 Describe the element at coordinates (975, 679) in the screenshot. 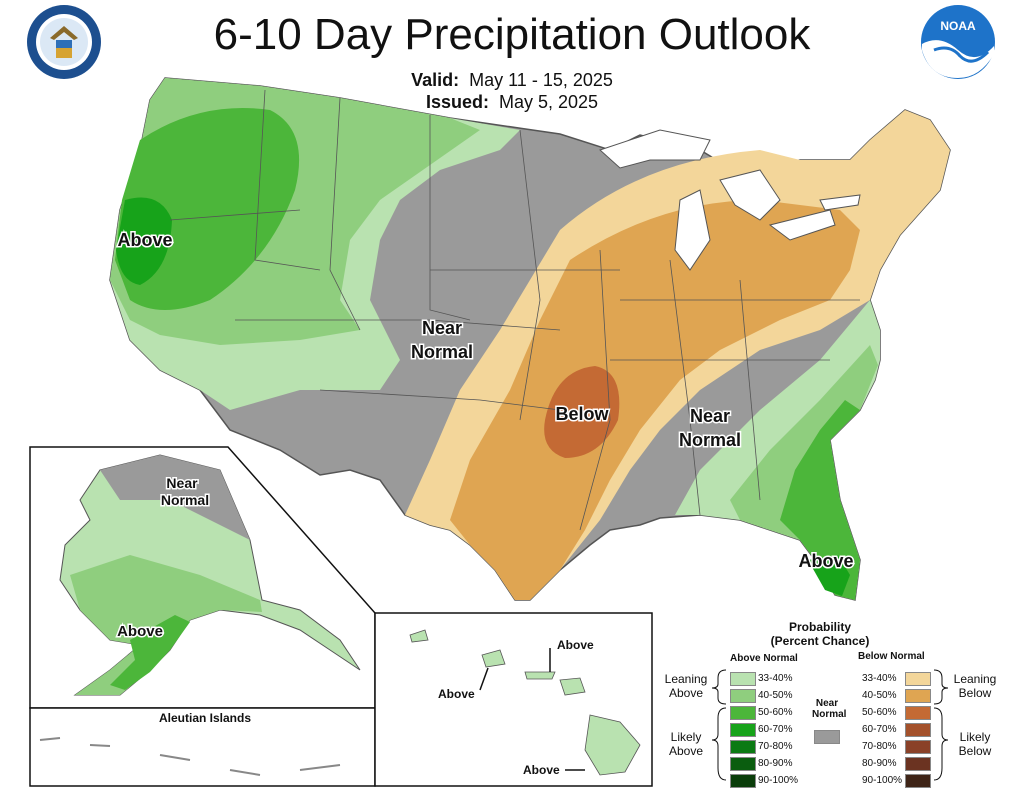

I see `legend-leaning-below-1: Leaning` at that location.